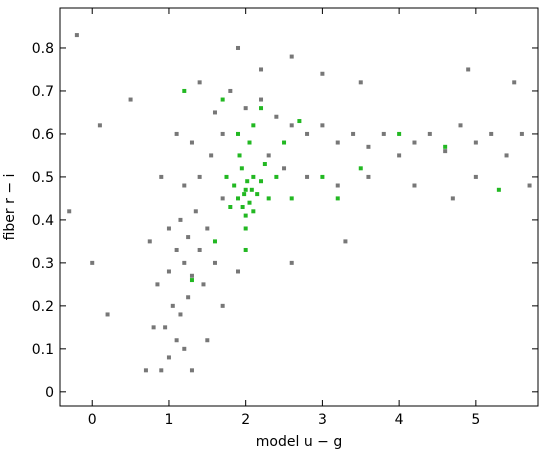 This screenshot has height=459, width=545. I want to click on y-tick-label: 0.3, so click(43, 264).